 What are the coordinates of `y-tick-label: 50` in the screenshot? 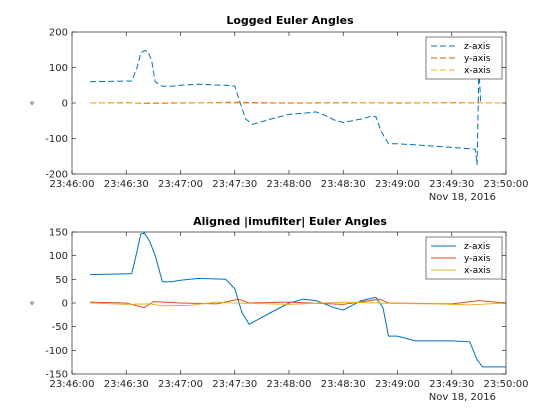 It's located at (61, 280).